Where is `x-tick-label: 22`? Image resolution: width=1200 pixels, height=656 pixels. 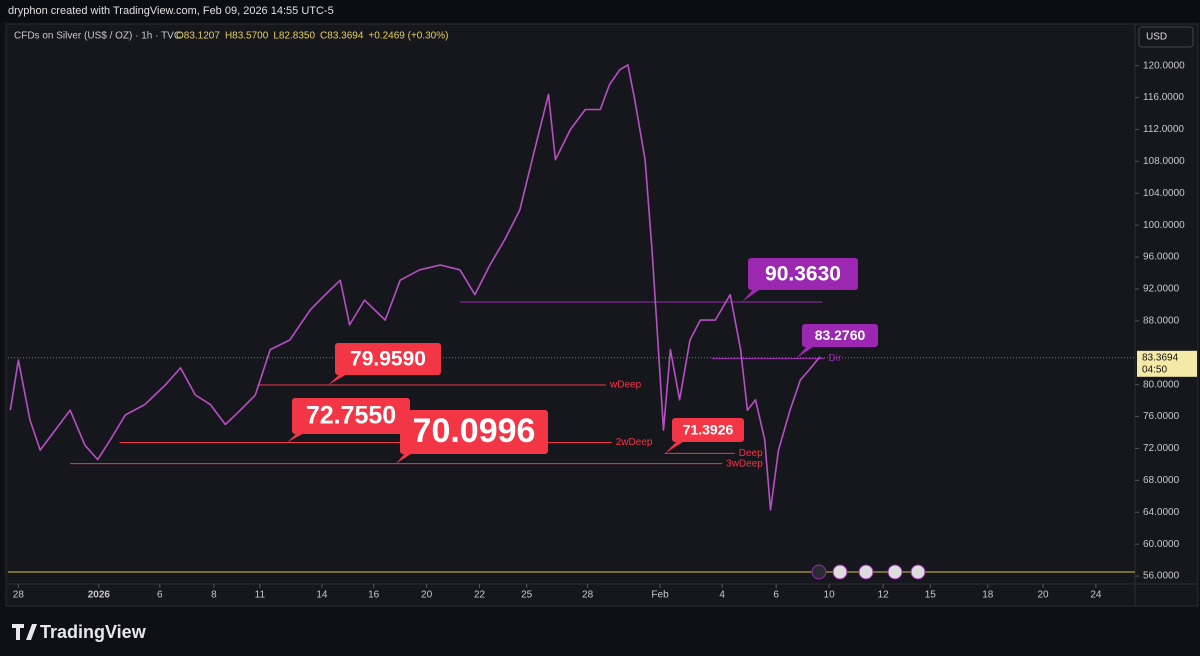 x-tick-label: 22 is located at coordinates (480, 595).